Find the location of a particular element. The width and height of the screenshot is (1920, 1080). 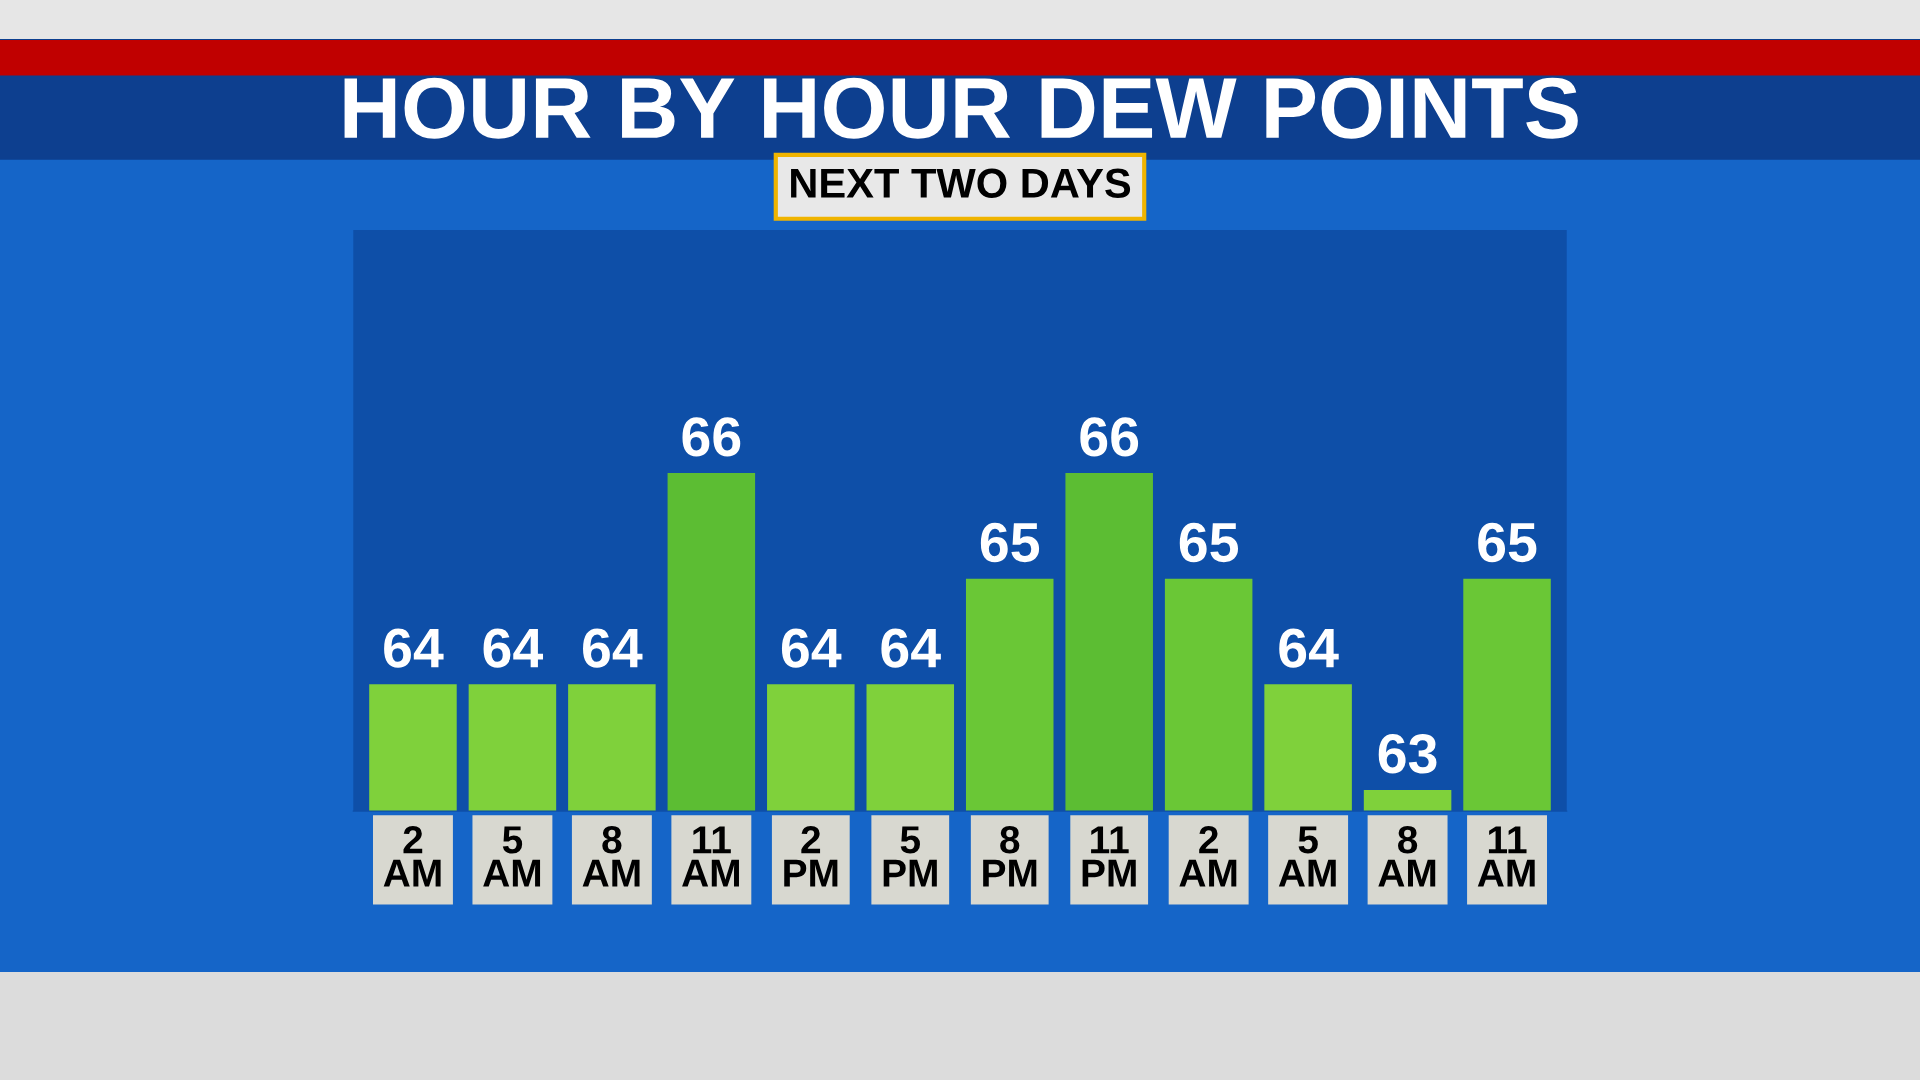

x-tick-label: 11 PM is located at coordinates (1109, 856).